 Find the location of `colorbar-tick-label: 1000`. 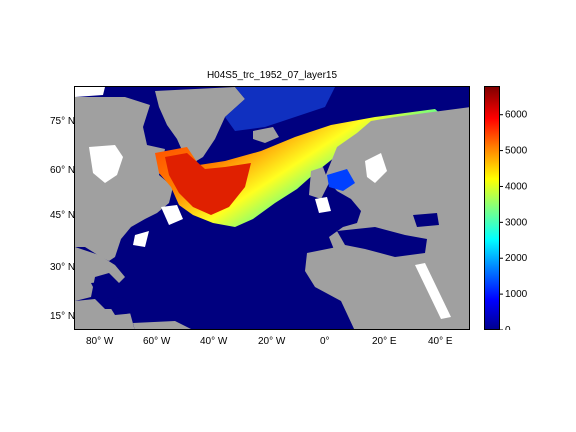

colorbar-tick-label: 1000 is located at coordinates (516, 294).